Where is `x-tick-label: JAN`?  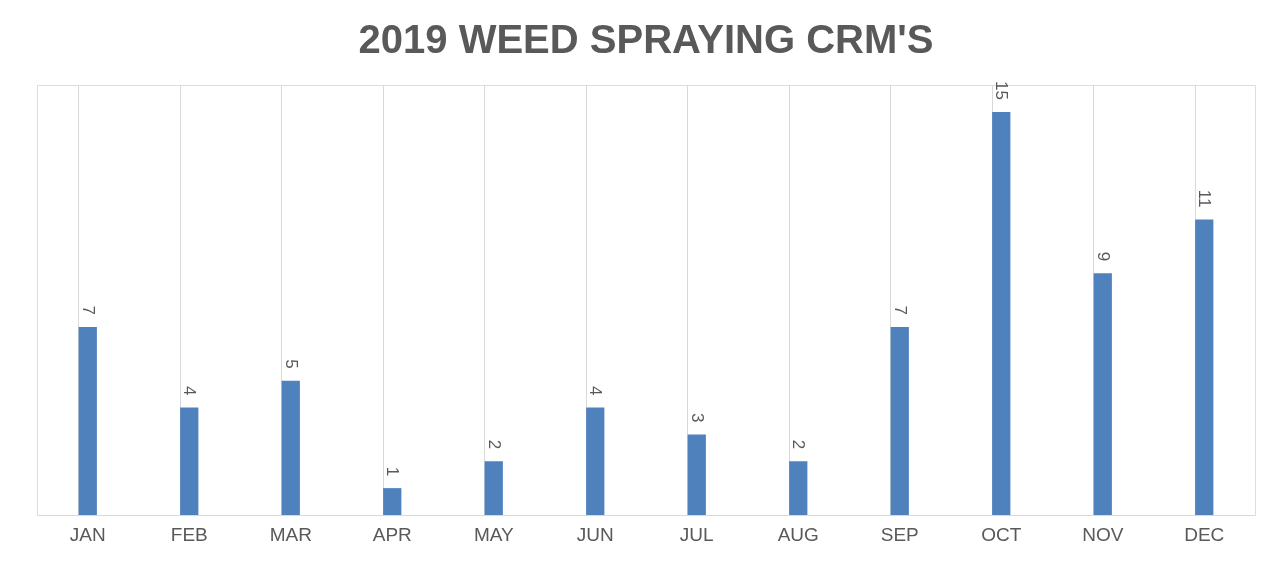
x-tick-label: JAN is located at coordinates (87, 534).